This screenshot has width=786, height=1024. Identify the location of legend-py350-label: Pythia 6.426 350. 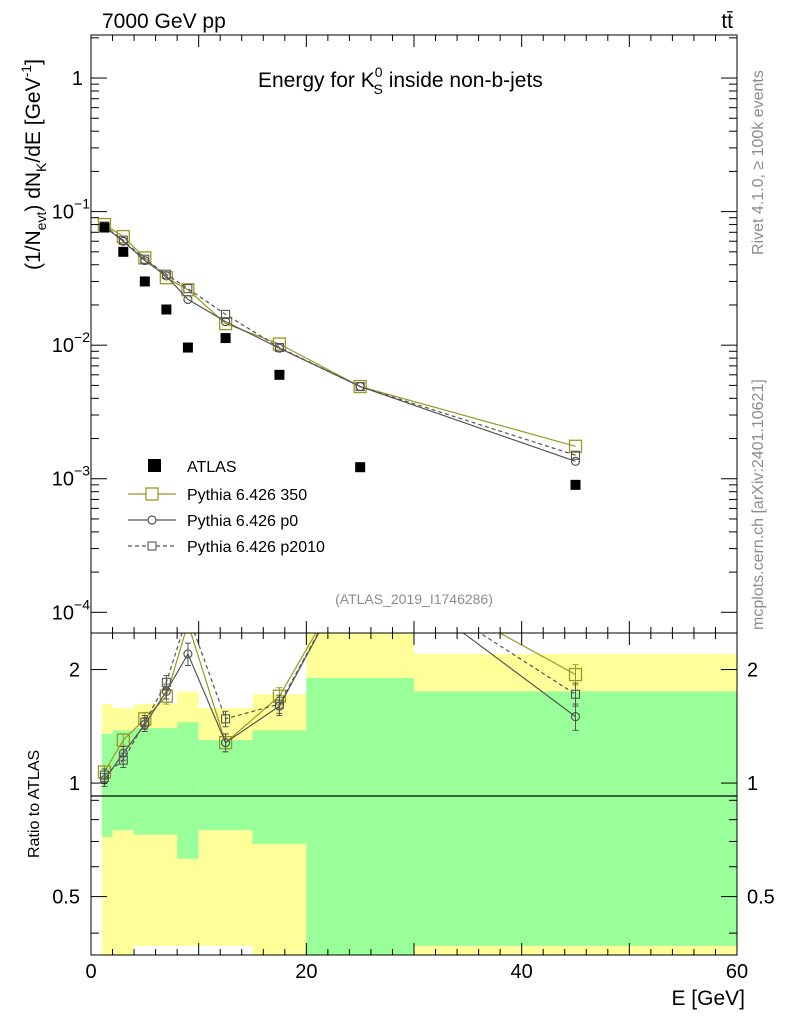
(247, 495).